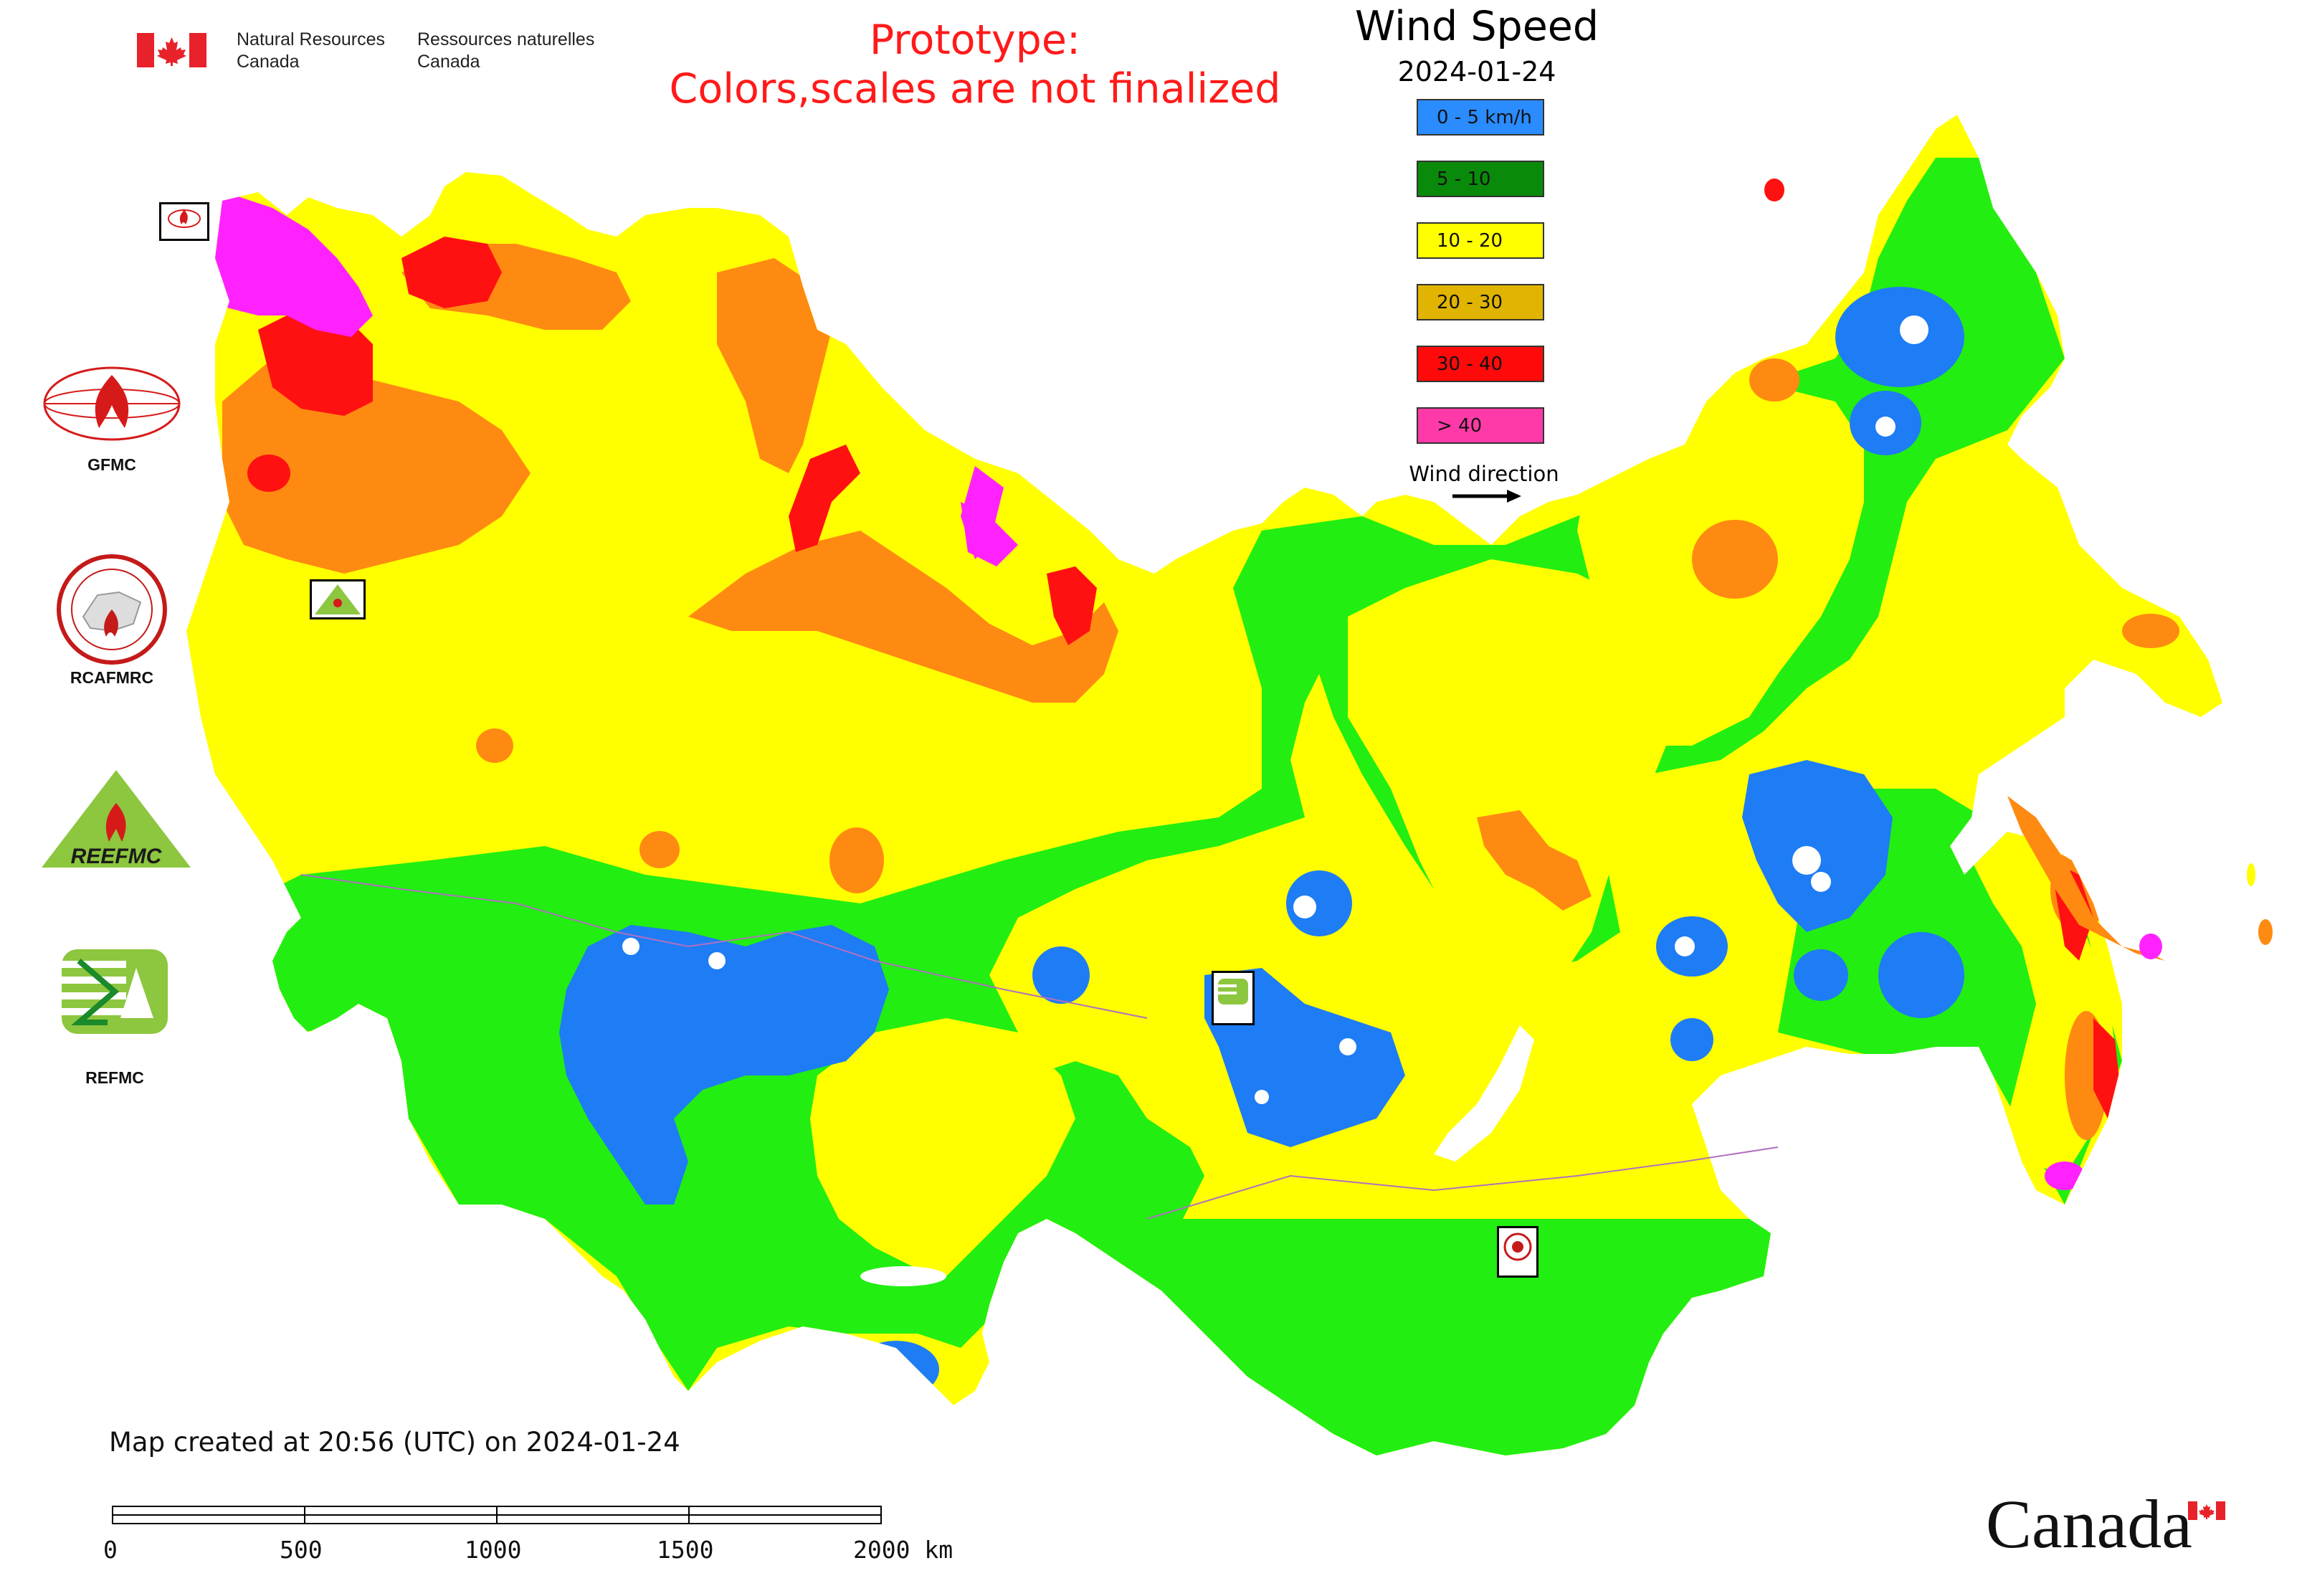 This screenshot has width=2302, height=1596. I want to click on zone-fresh-ob, so click(659, 849).